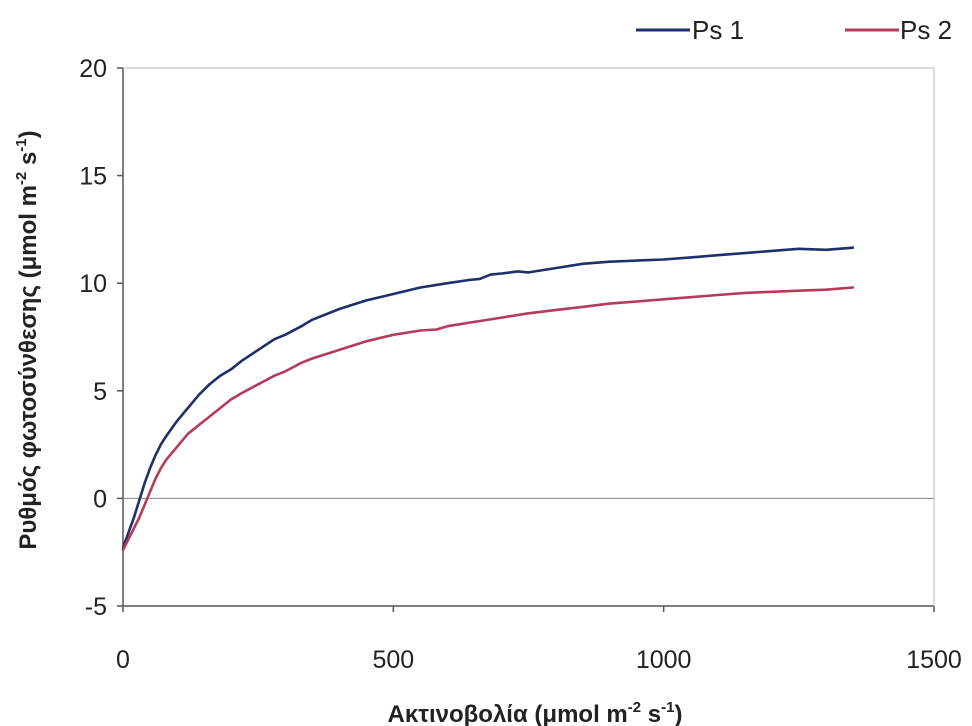 The height and width of the screenshot is (726, 972). What do you see at coordinates (123, 660) in the screenshot?
I see `x-tick-label: 0` at bounding box center [123, 660].